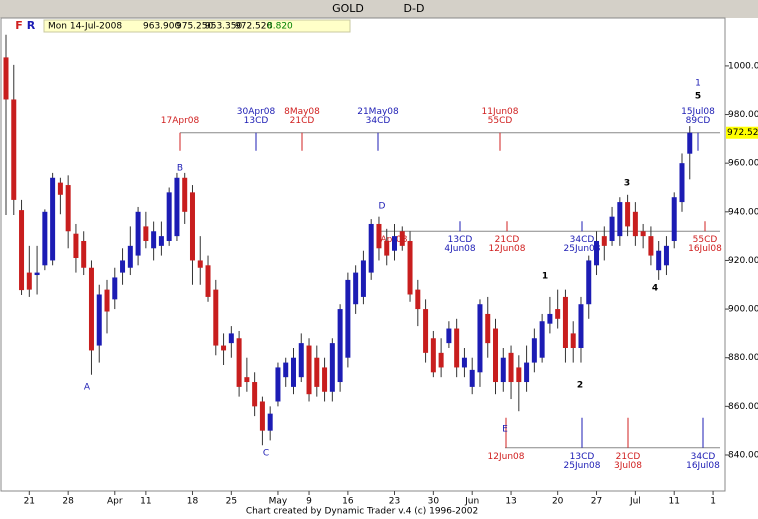  I want to click on y-tick-label: 860.00, so click(743, 407).